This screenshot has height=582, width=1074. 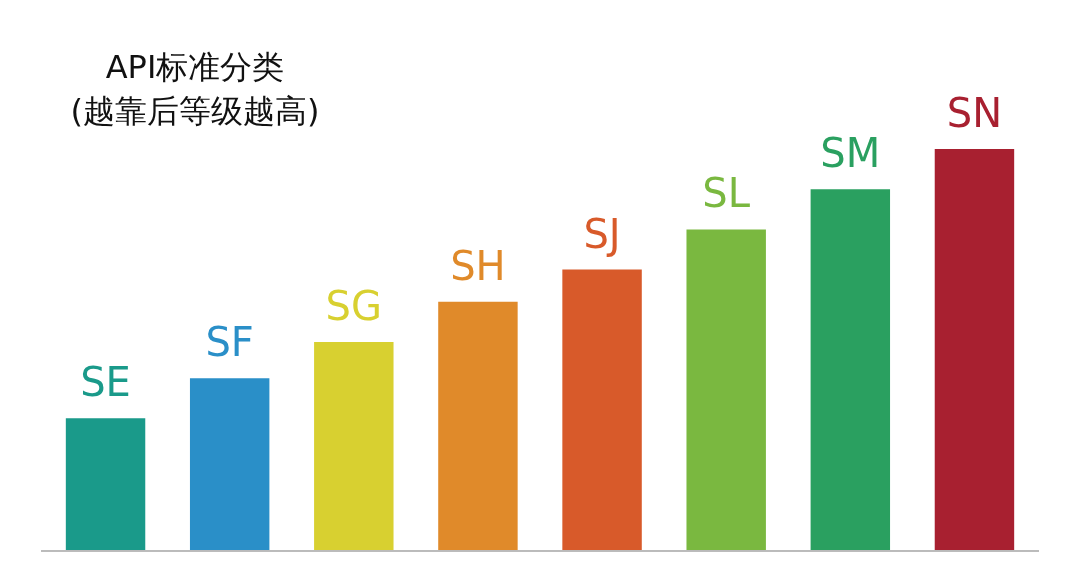 I want to click on x-tick-label: SE, so click(x=105, y=382).